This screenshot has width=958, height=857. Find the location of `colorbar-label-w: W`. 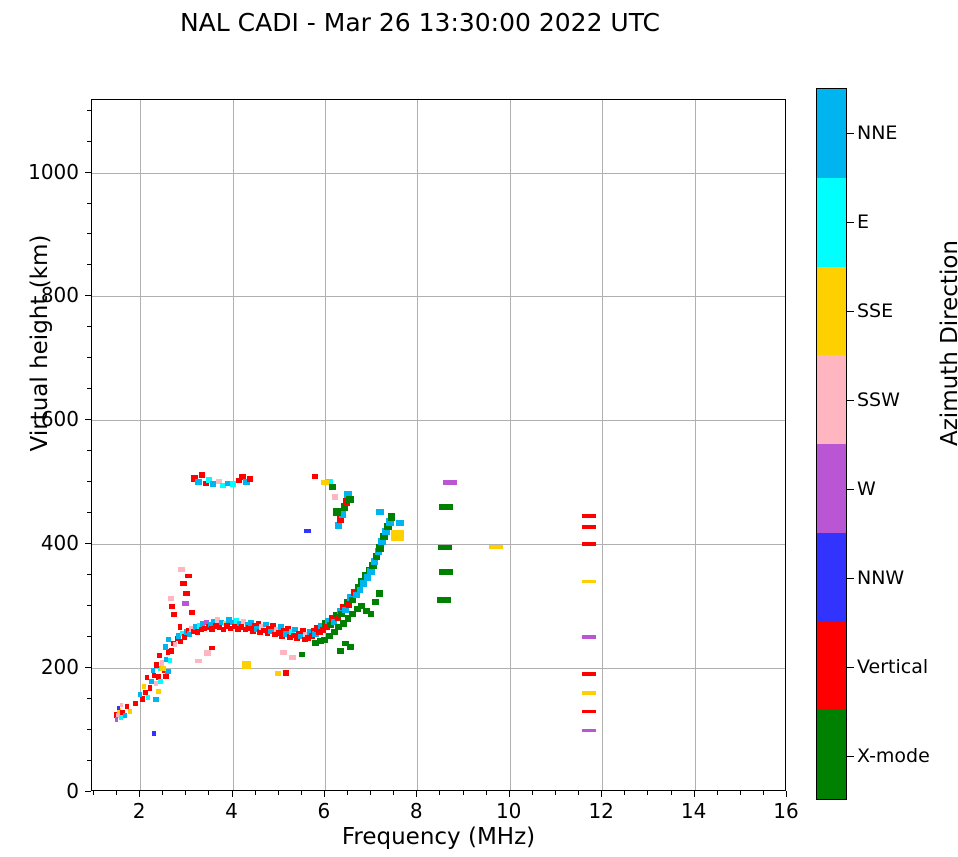

colorbar-label-w: W is located at coordinates (866, 488).